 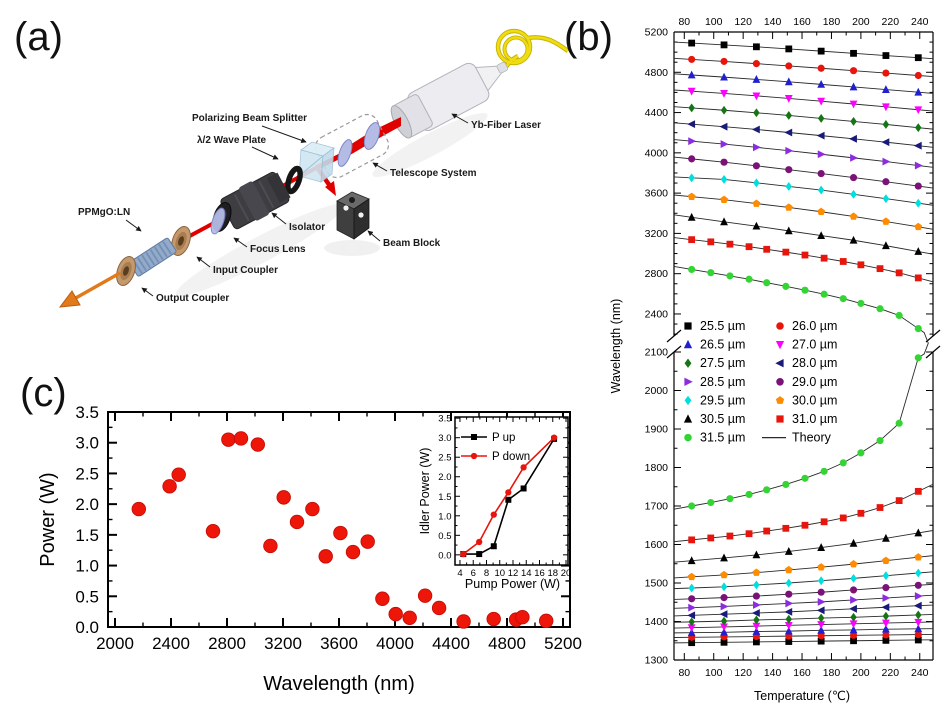 I want to click on x-tick-label-top: 140, so click(x=773, y=22).